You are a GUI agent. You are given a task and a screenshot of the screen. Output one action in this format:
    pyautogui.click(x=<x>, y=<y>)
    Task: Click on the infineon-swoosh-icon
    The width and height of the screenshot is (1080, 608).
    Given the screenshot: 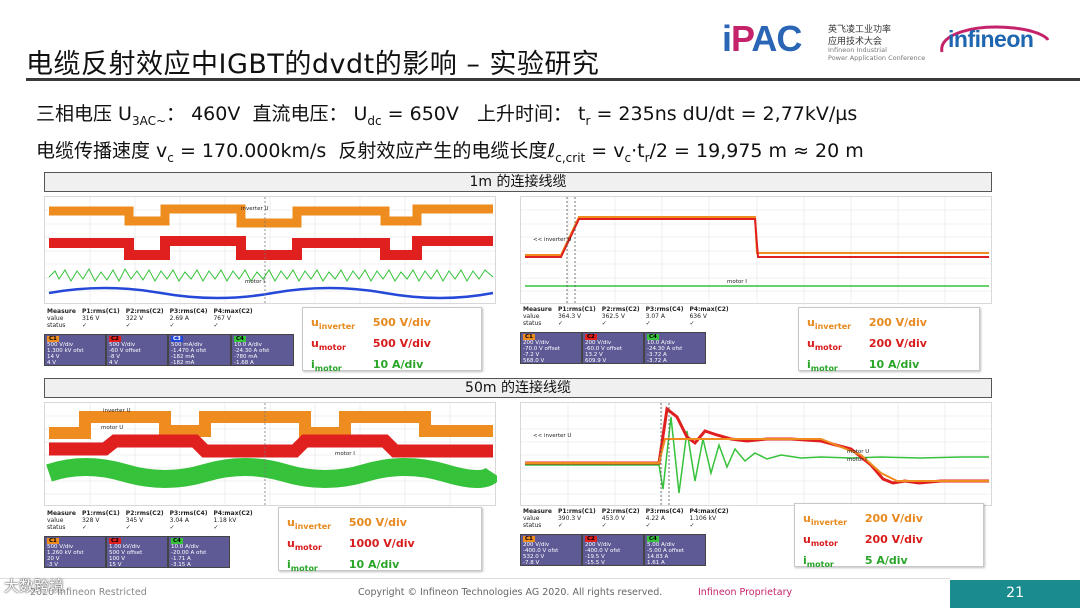 What is the action you would take?
    pyautogui.click(x=995, y=39)
    